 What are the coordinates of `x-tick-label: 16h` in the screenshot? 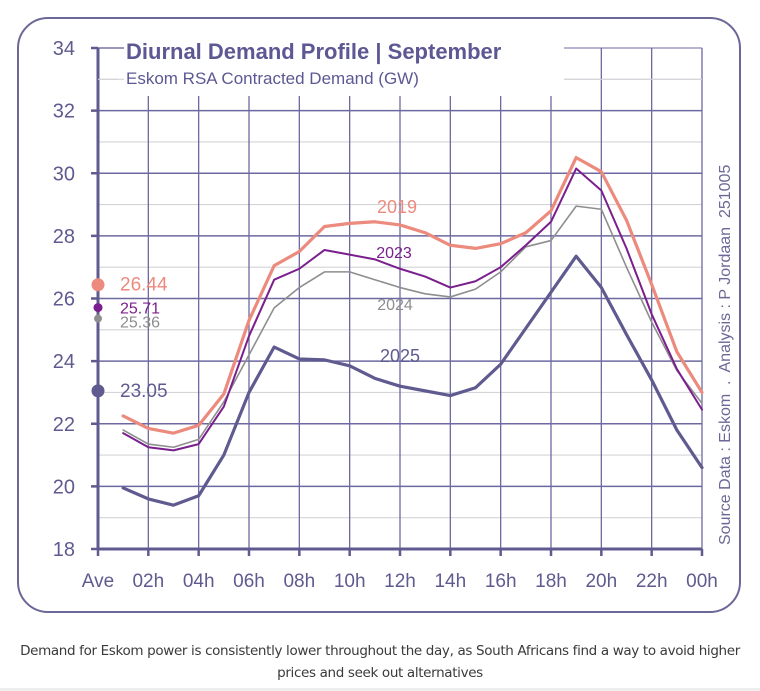 It's located at (501, 581).